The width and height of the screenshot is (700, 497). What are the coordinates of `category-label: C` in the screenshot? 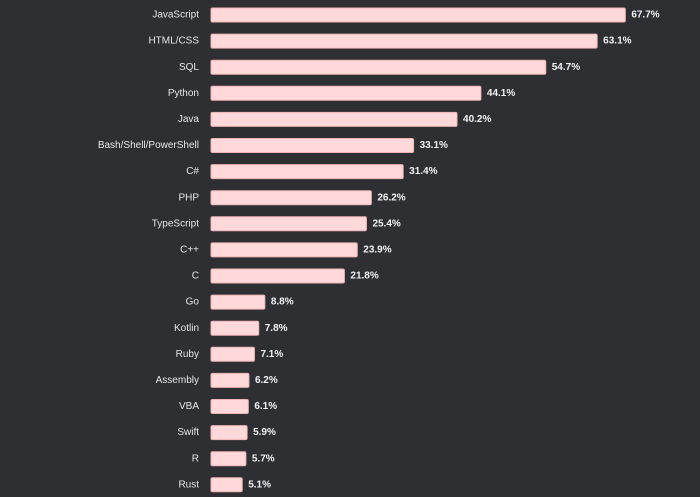 It's located at (195, 276).